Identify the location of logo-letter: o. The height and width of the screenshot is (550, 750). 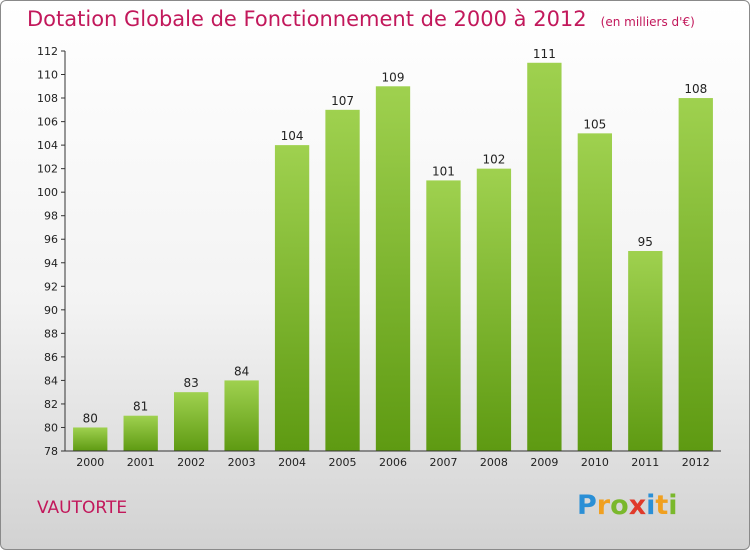
(619, 505).